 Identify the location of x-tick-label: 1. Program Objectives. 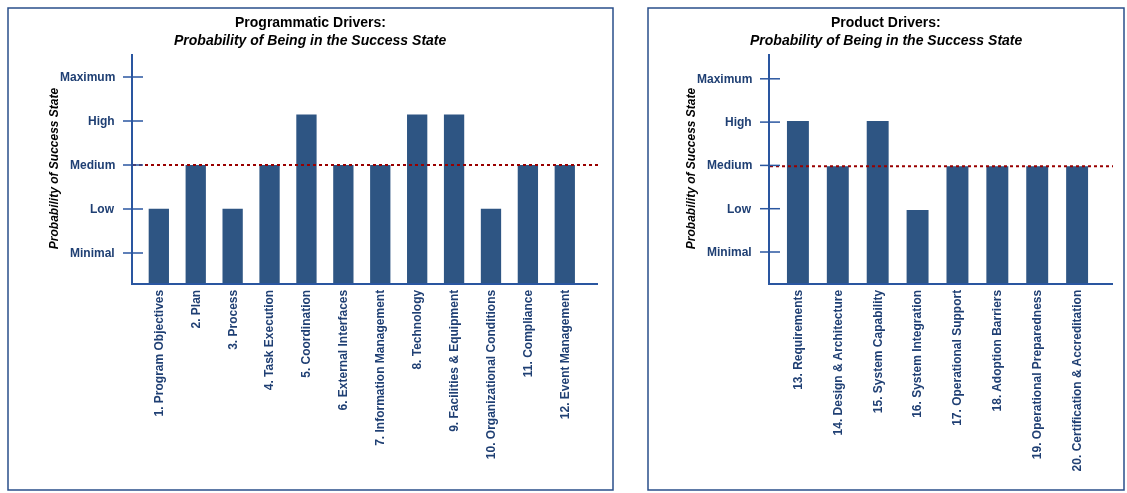
(158, 353).